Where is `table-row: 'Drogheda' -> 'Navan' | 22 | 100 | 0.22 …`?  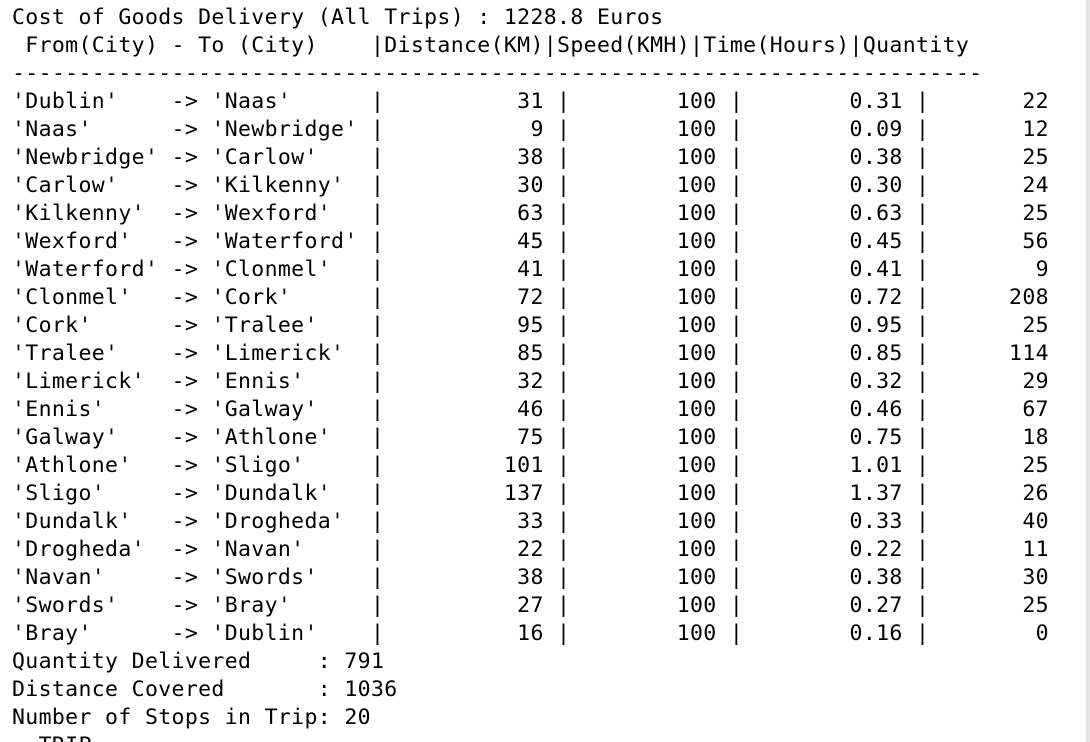 table-row: 'Drogheda' -> 'Navan' | 22 | 100 | 0.22 … is located at coordinates (530, 549).